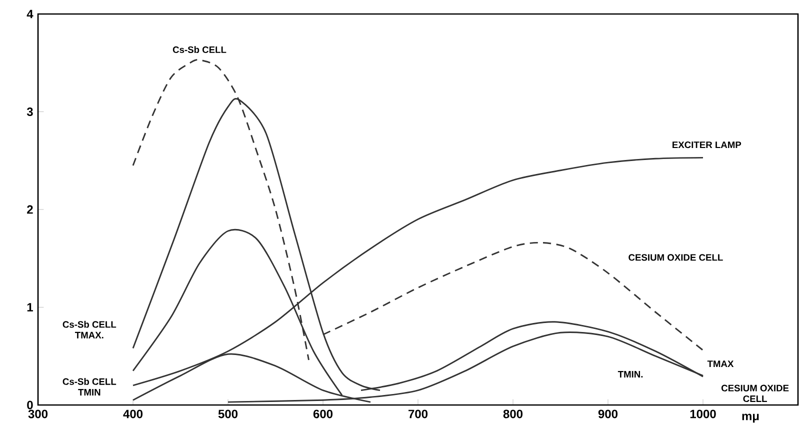 The image size is (809, 431). I want to click on x-tick-label: 400, so click(133, 414).